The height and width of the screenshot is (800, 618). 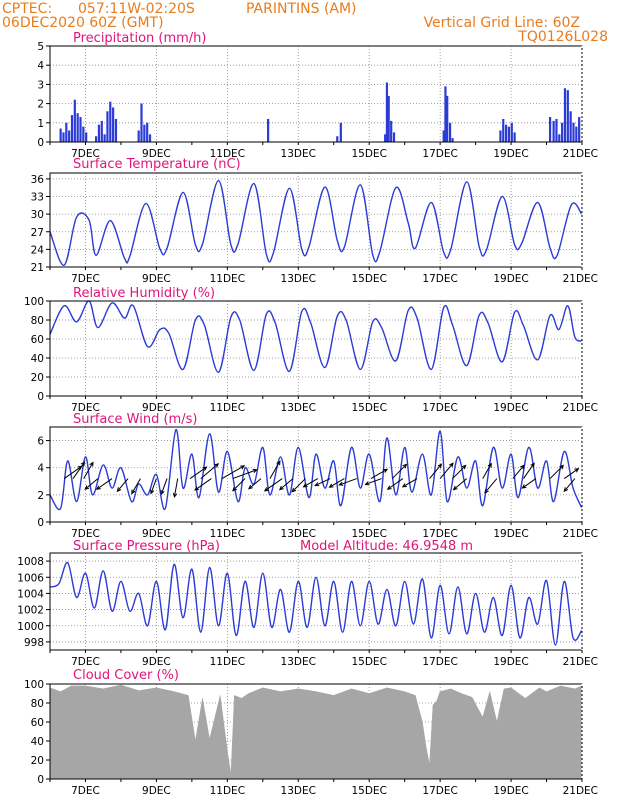 I want to click on panel-title: Surface Pressure (hPa), so click(x=146, y=546).